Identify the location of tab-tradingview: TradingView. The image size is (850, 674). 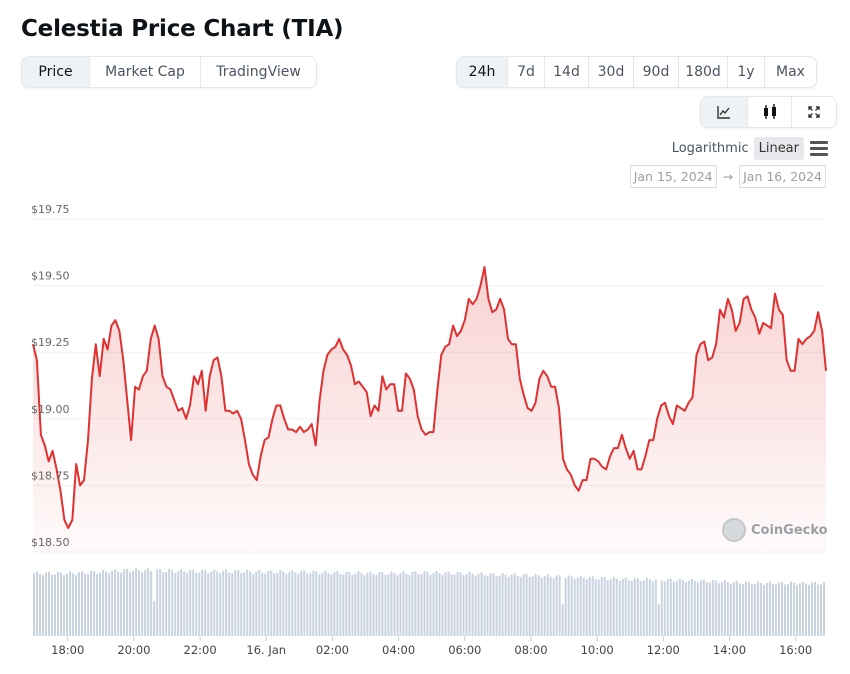
(258, 72).